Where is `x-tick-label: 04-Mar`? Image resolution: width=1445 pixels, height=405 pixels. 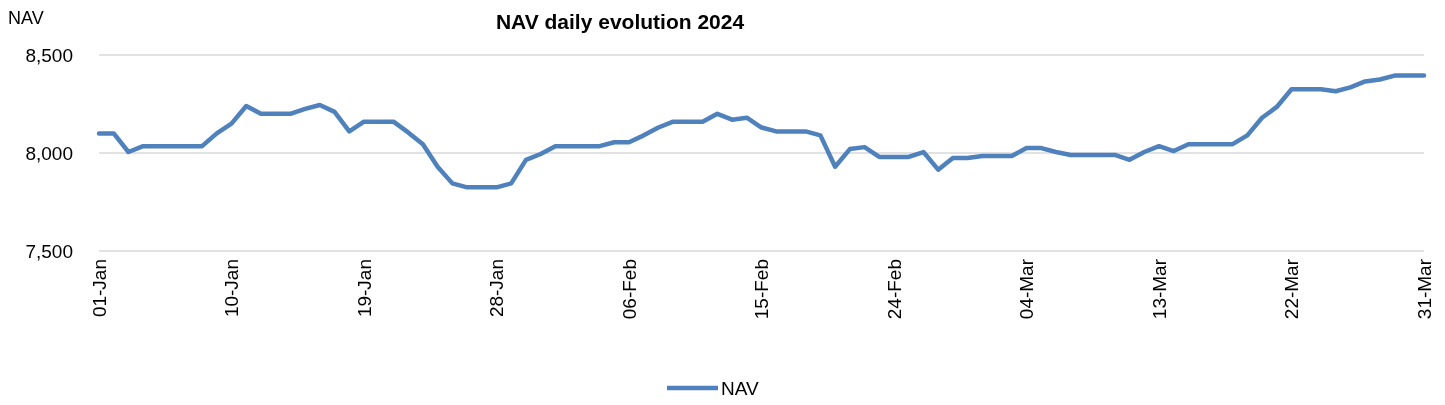
x-tick-label: 04-Mar is located at coordinates (1027, 289).